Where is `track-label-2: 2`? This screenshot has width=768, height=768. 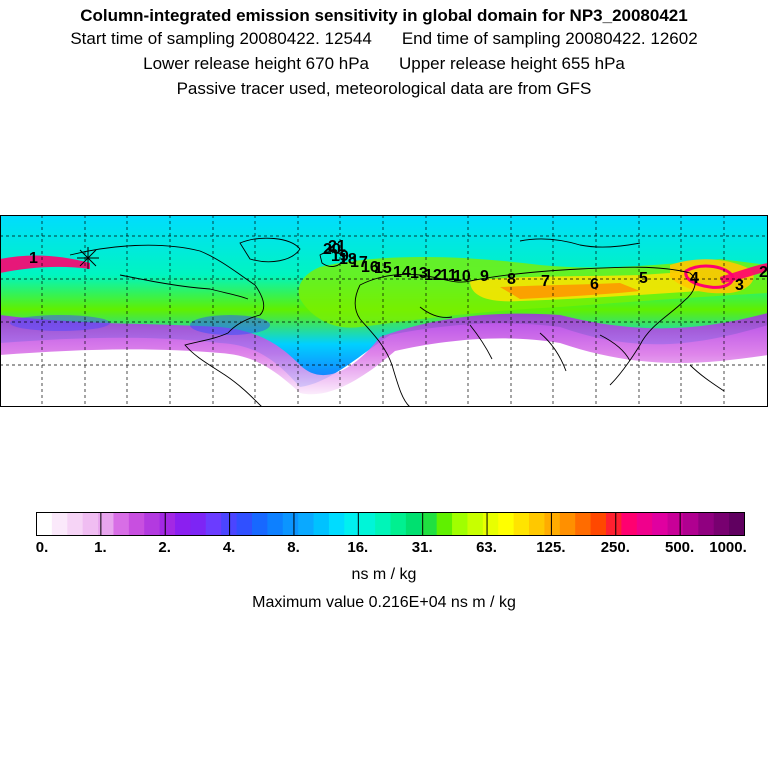
track-label-2: 2 is located at coordinates (763, 272).